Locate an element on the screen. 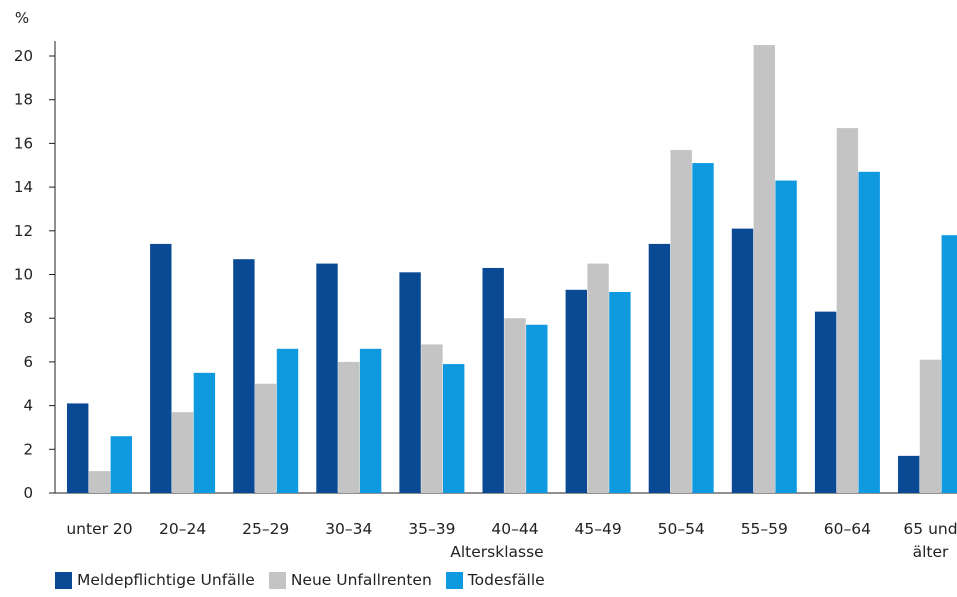 The image size is (957, 597). y-tick-label: 0 is located at coordinates (28, 493).